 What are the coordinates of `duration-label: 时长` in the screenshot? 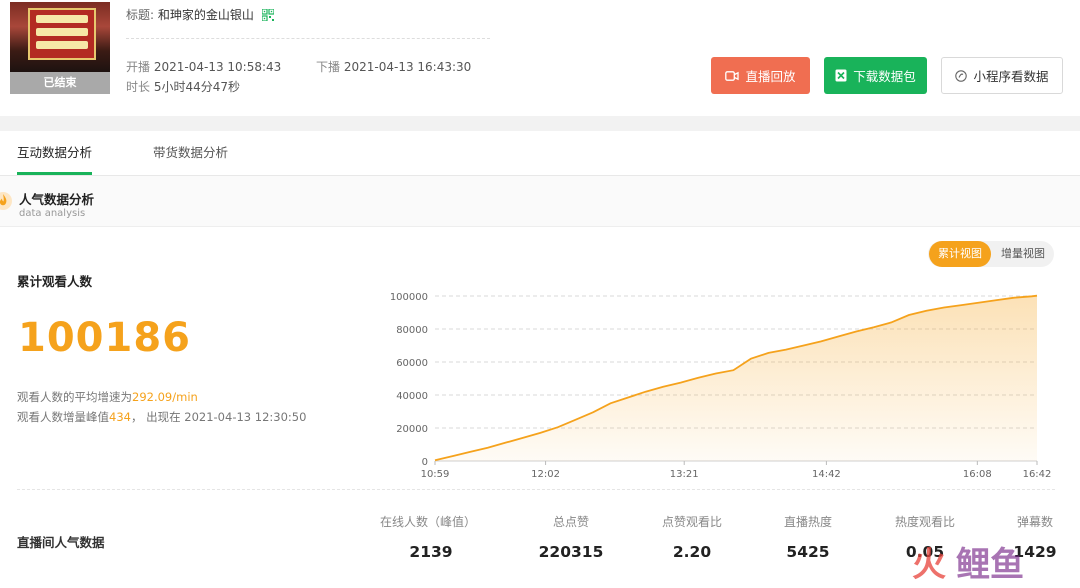 It's located at (138, 87).